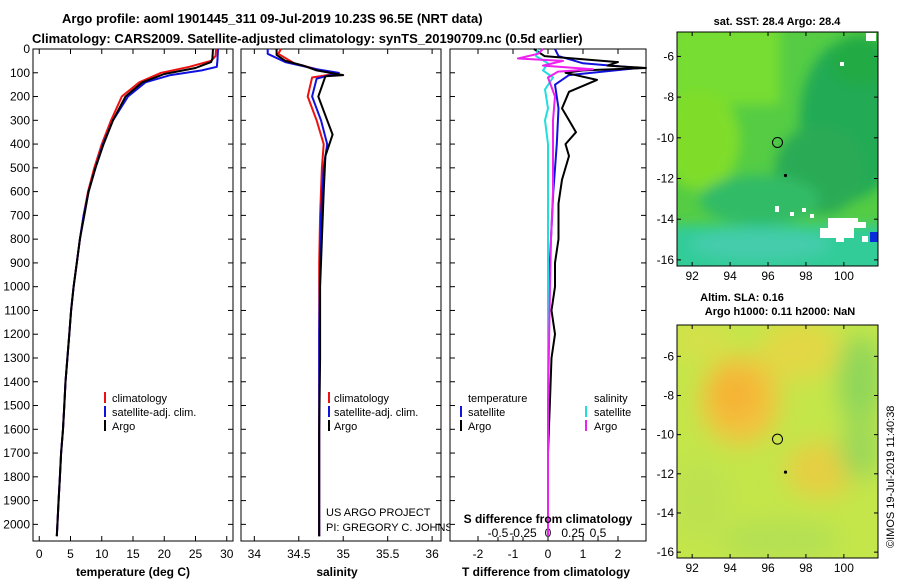 The height and width of the screenshot is (580, 900). What do you see at coordinates (16, 524) in the screenshot?
I see `y-tick-label: 2000` at bounding box center [16, 524].